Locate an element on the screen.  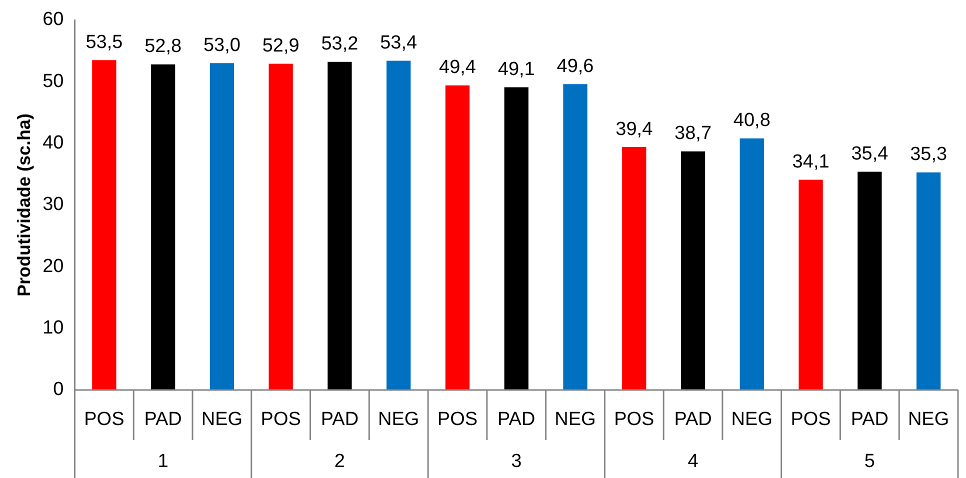
y-tick-label: 20 is located at coordinates (53, 266).